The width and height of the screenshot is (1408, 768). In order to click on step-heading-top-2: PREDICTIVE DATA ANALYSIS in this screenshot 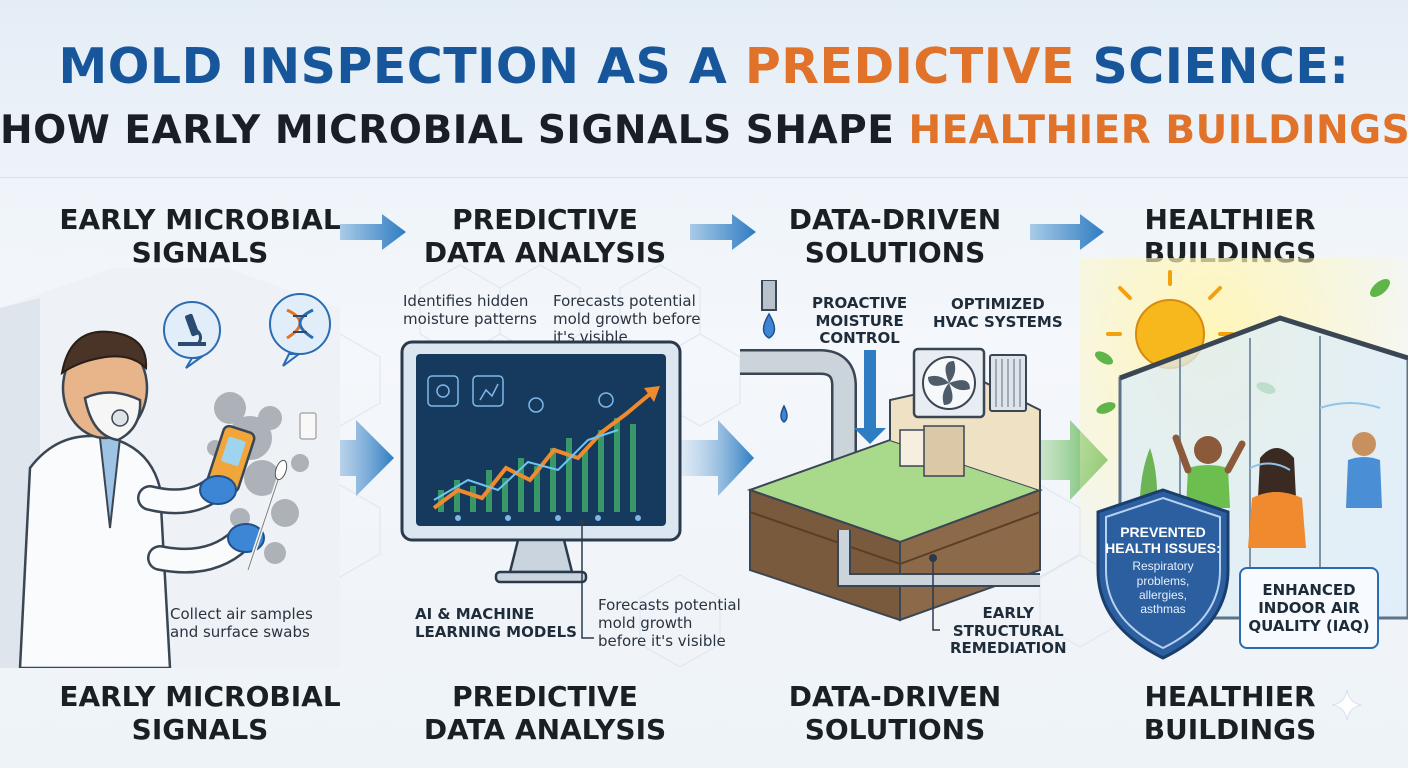, I will do `click(545, 236)`.